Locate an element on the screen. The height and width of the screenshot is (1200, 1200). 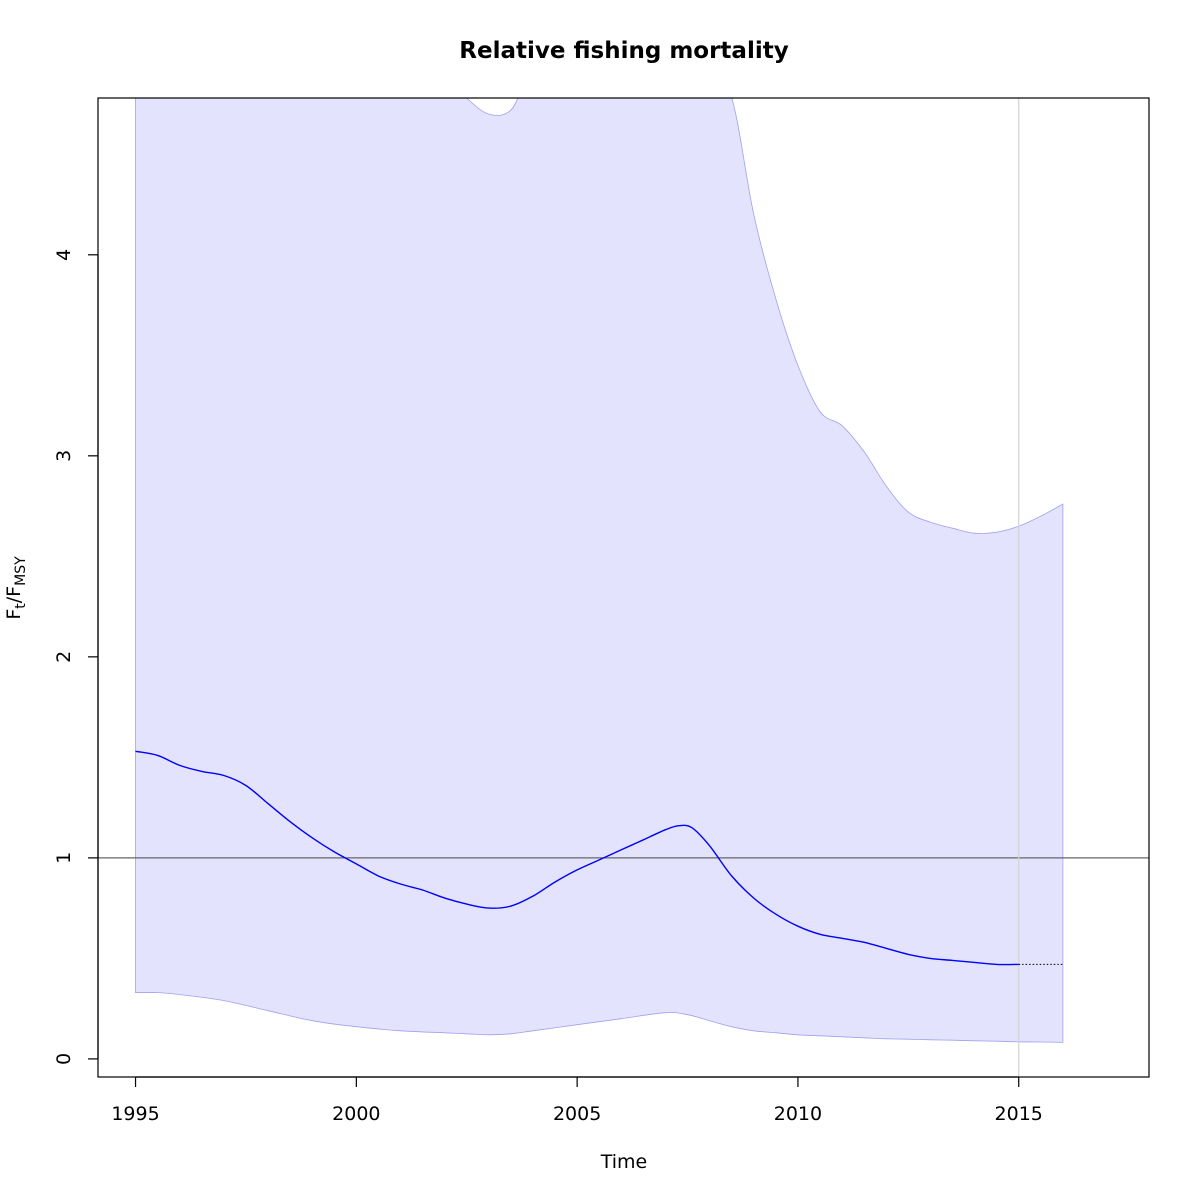
y-axis-label-sub-t: t is located at coordinates (21, 606).